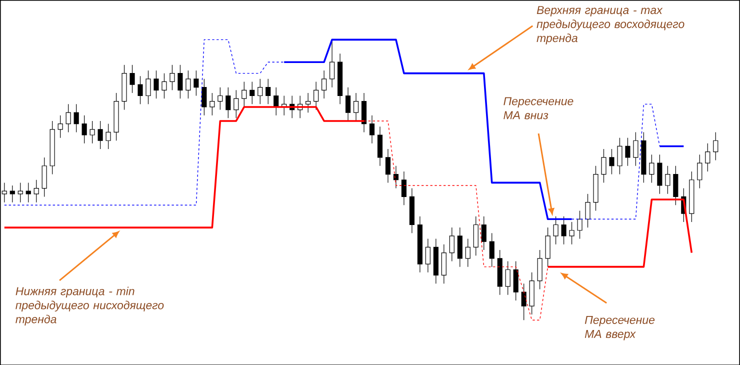 The height and width of the screenshot is (365, 740). What do you see at coordinates (539, 108) in the screenshot?
I see `annotation: Пересечение МА вниз` at bounding box center [539, 108].